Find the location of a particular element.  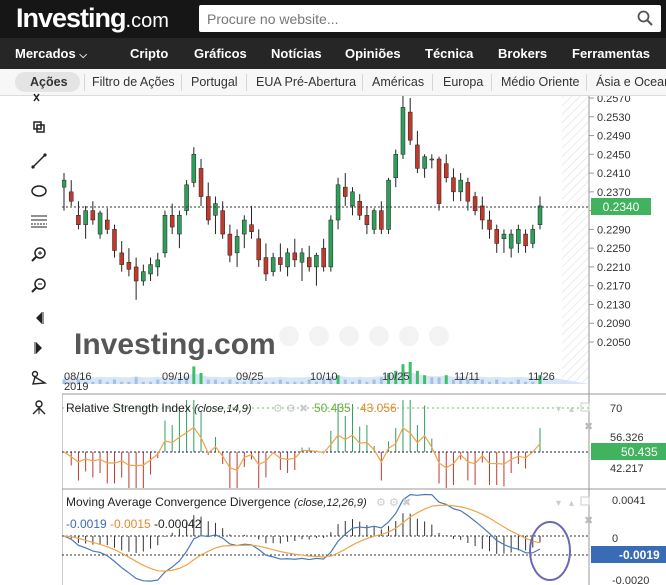

nav-tecnica: Técnica is located at coordinates (449, 53).